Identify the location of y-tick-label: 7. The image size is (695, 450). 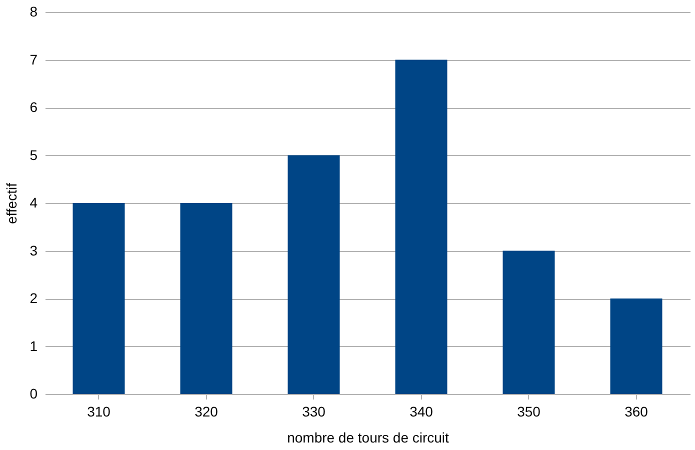
(34, 59).